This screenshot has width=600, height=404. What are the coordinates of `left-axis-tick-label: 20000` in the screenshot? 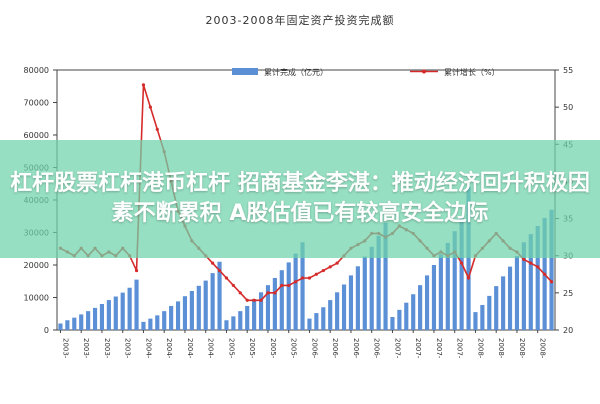 It's located at (36, 265).